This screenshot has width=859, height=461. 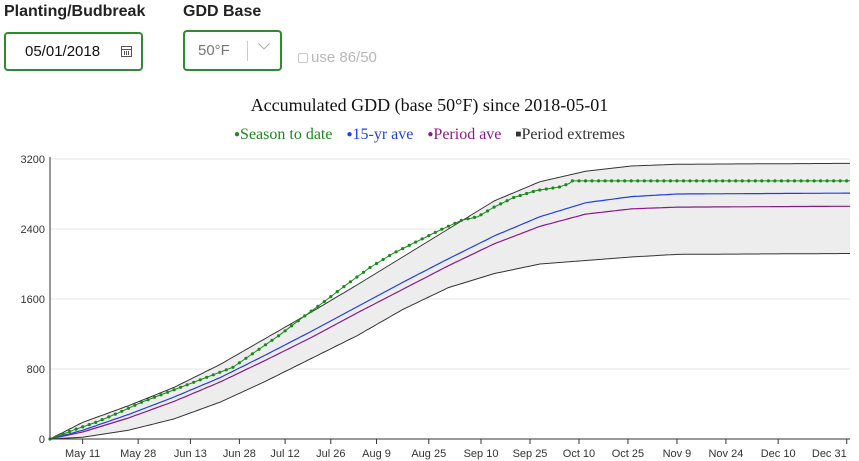 What do you see at coordinates (677, 454) in the screenshot?
I see `x-tick-label: Nov 9` at bounding box center [677, 454].